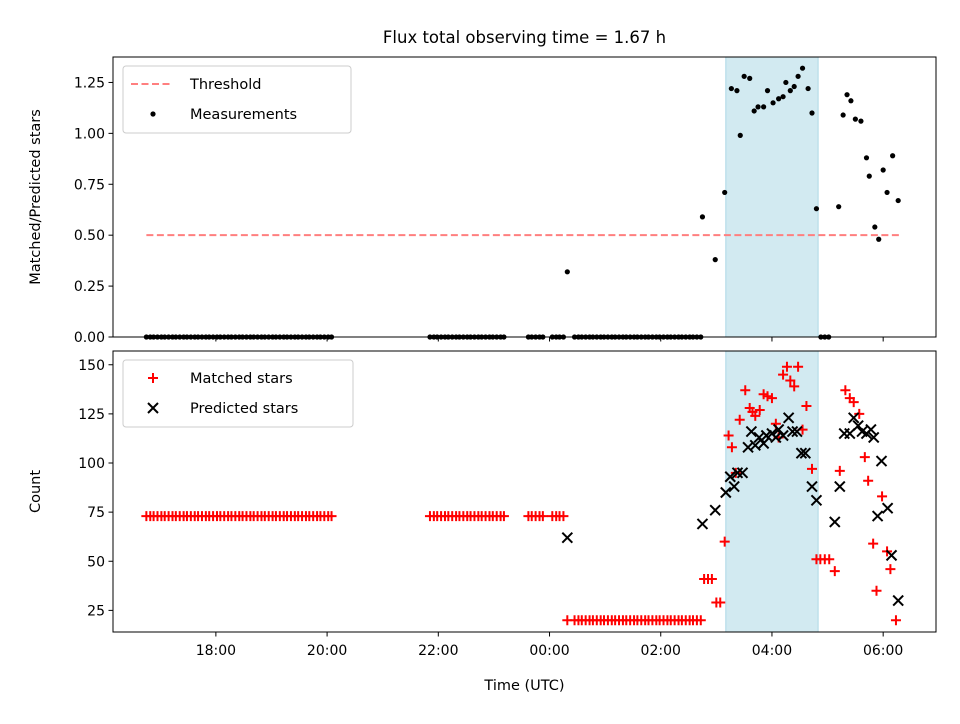  I want to click on chart-title: Flux total observing time = 1.67 h, so click(524, 37).